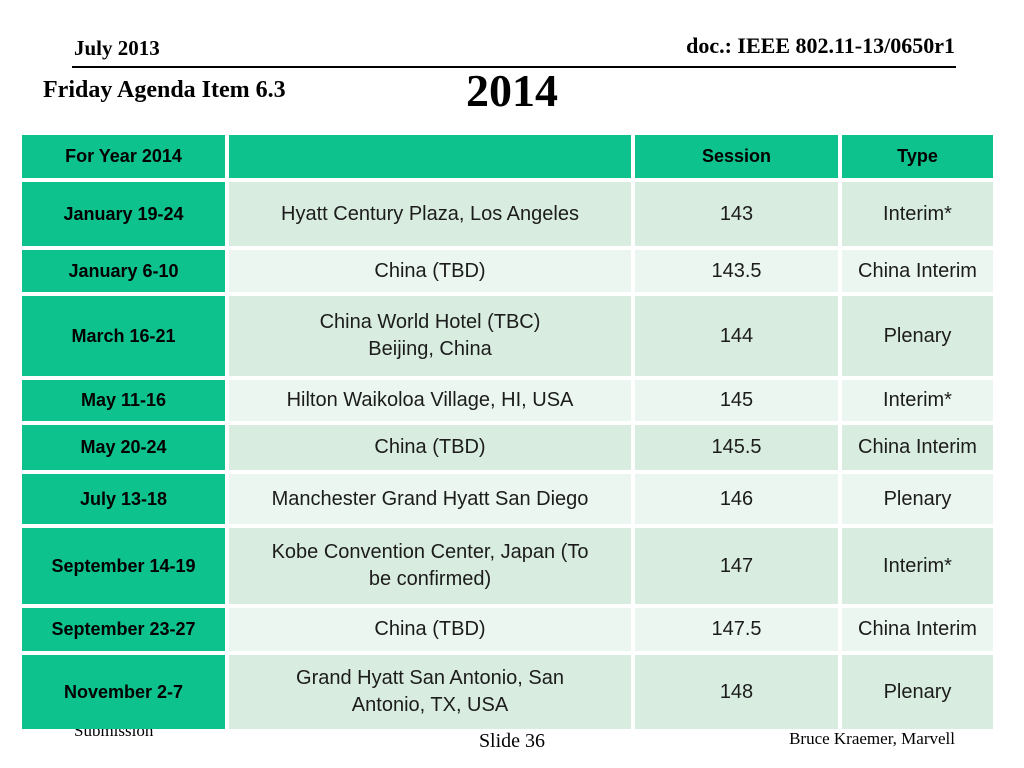 Image resolution: width=1024 pixels, height=768 pixels. What do you see at coordinates (123, 336) in the screenshot?
I see `date-cell: March 16-21` at bounding box center [123, 336].